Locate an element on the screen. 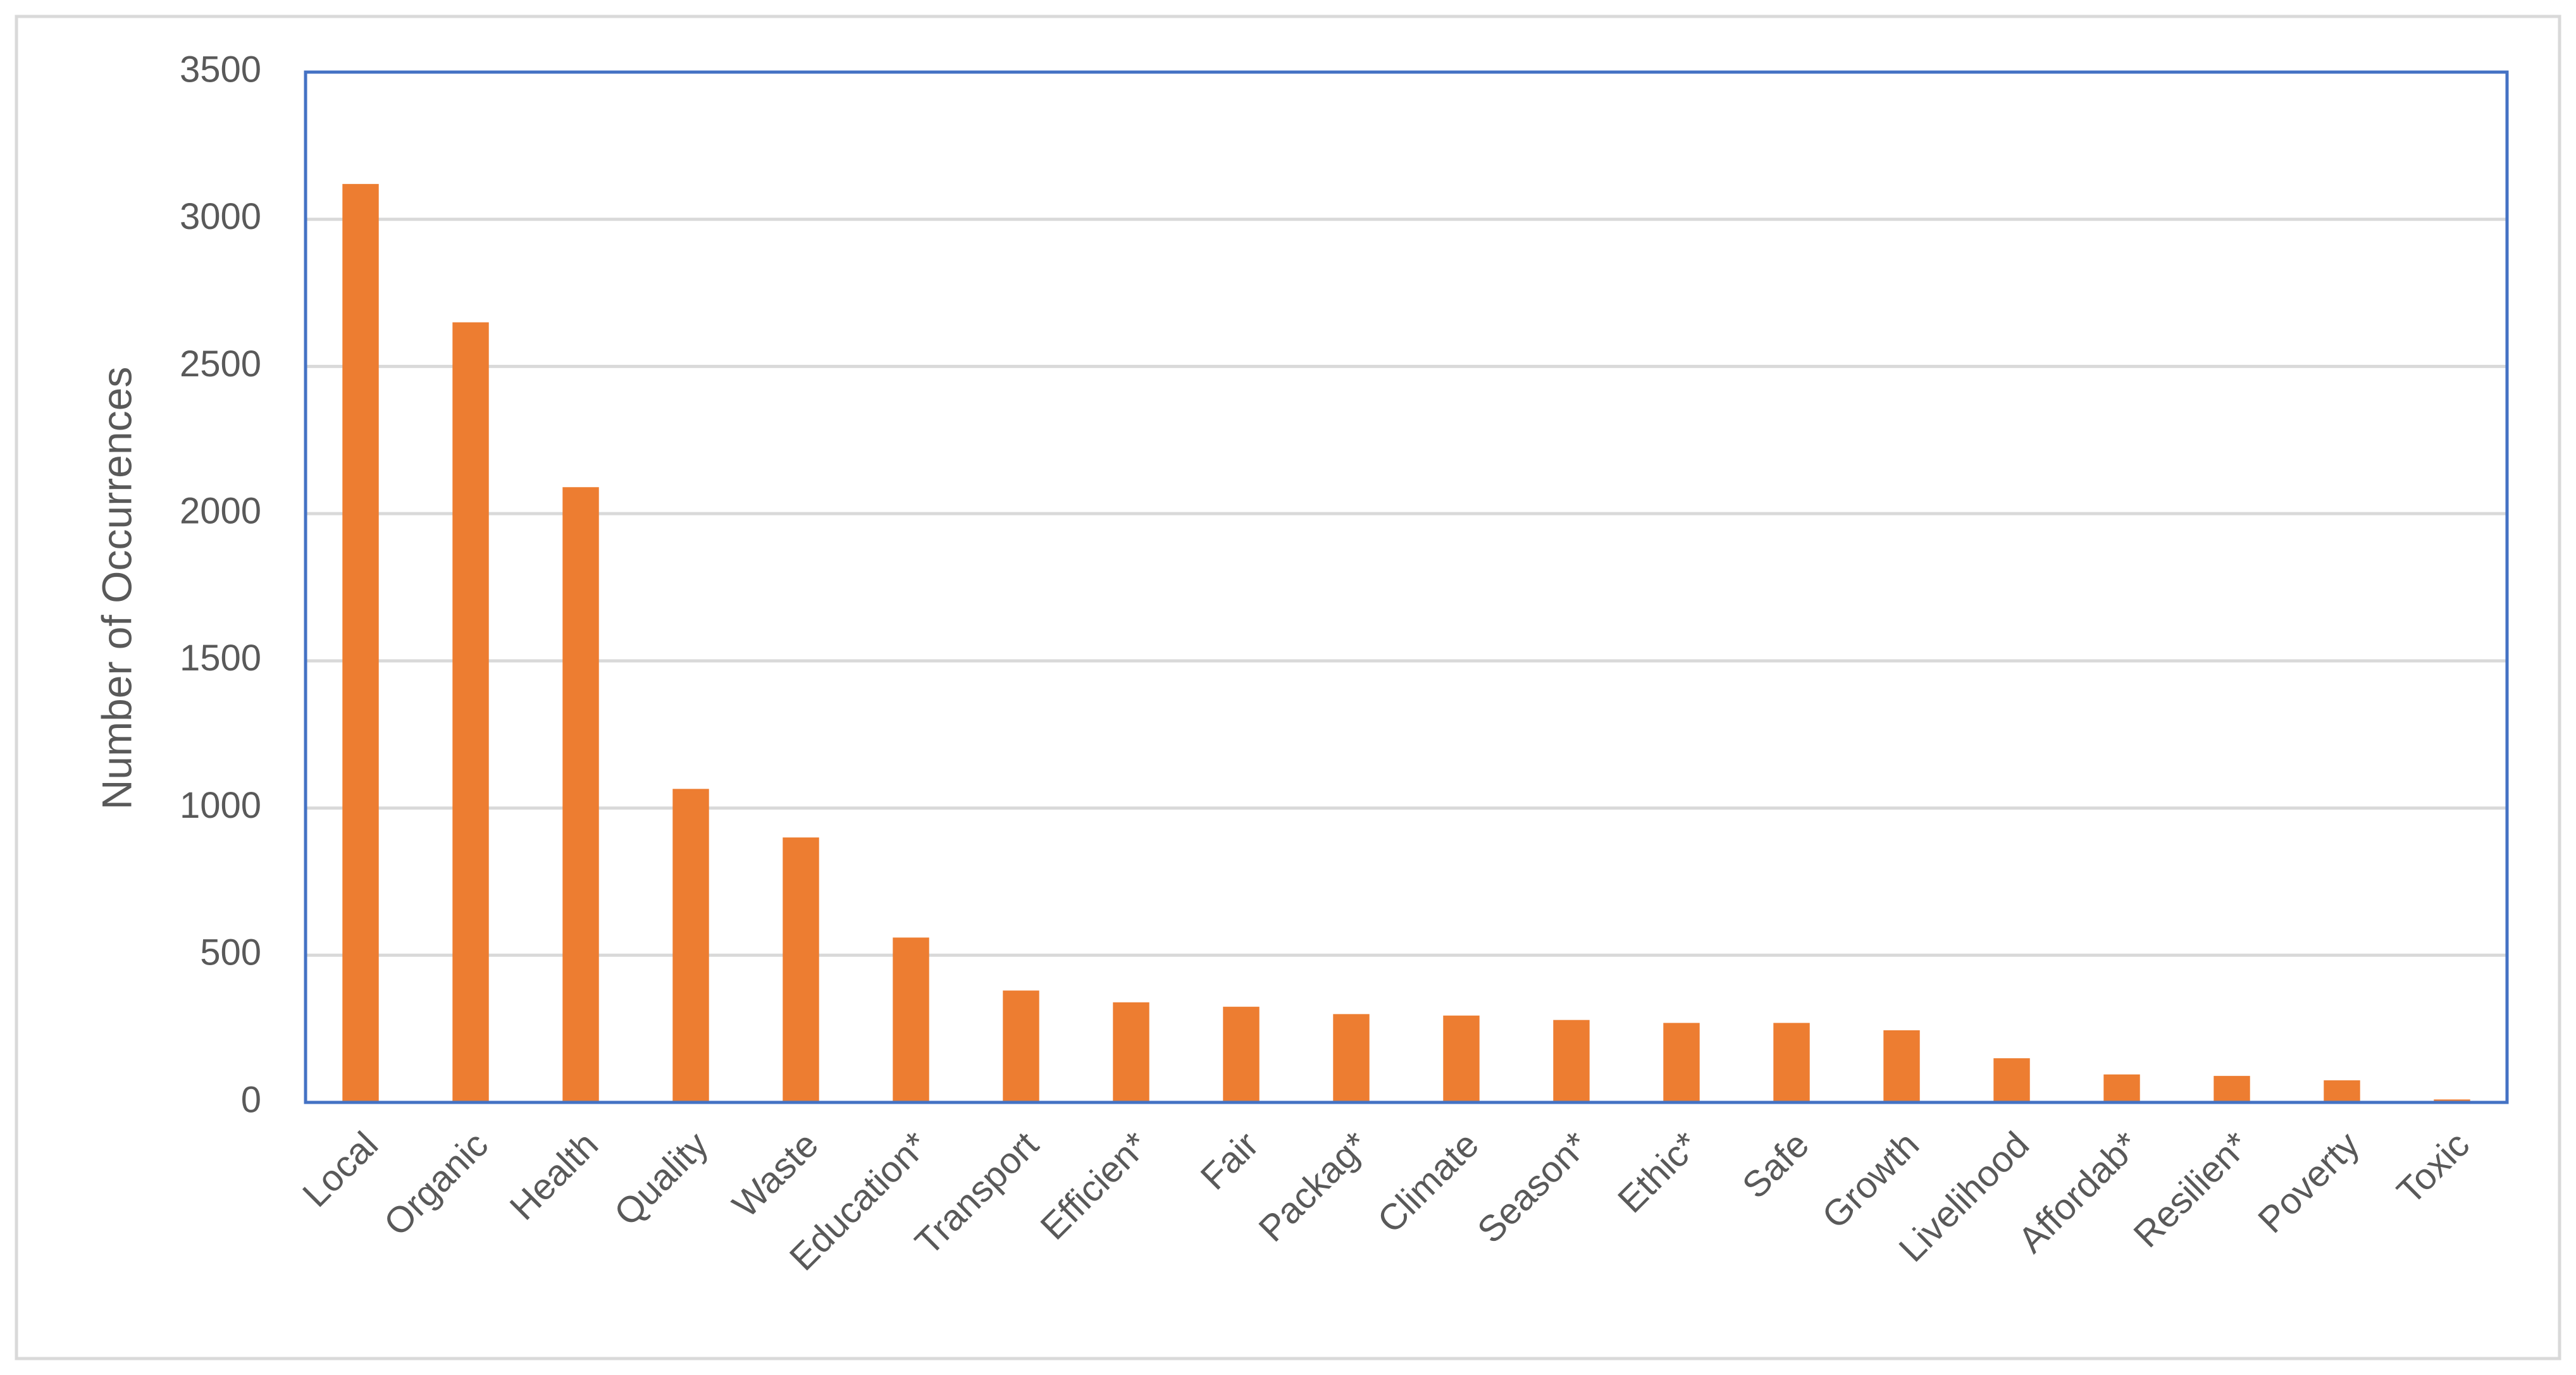  y-tick-label: 1500 is located at coordinates (220, 659).